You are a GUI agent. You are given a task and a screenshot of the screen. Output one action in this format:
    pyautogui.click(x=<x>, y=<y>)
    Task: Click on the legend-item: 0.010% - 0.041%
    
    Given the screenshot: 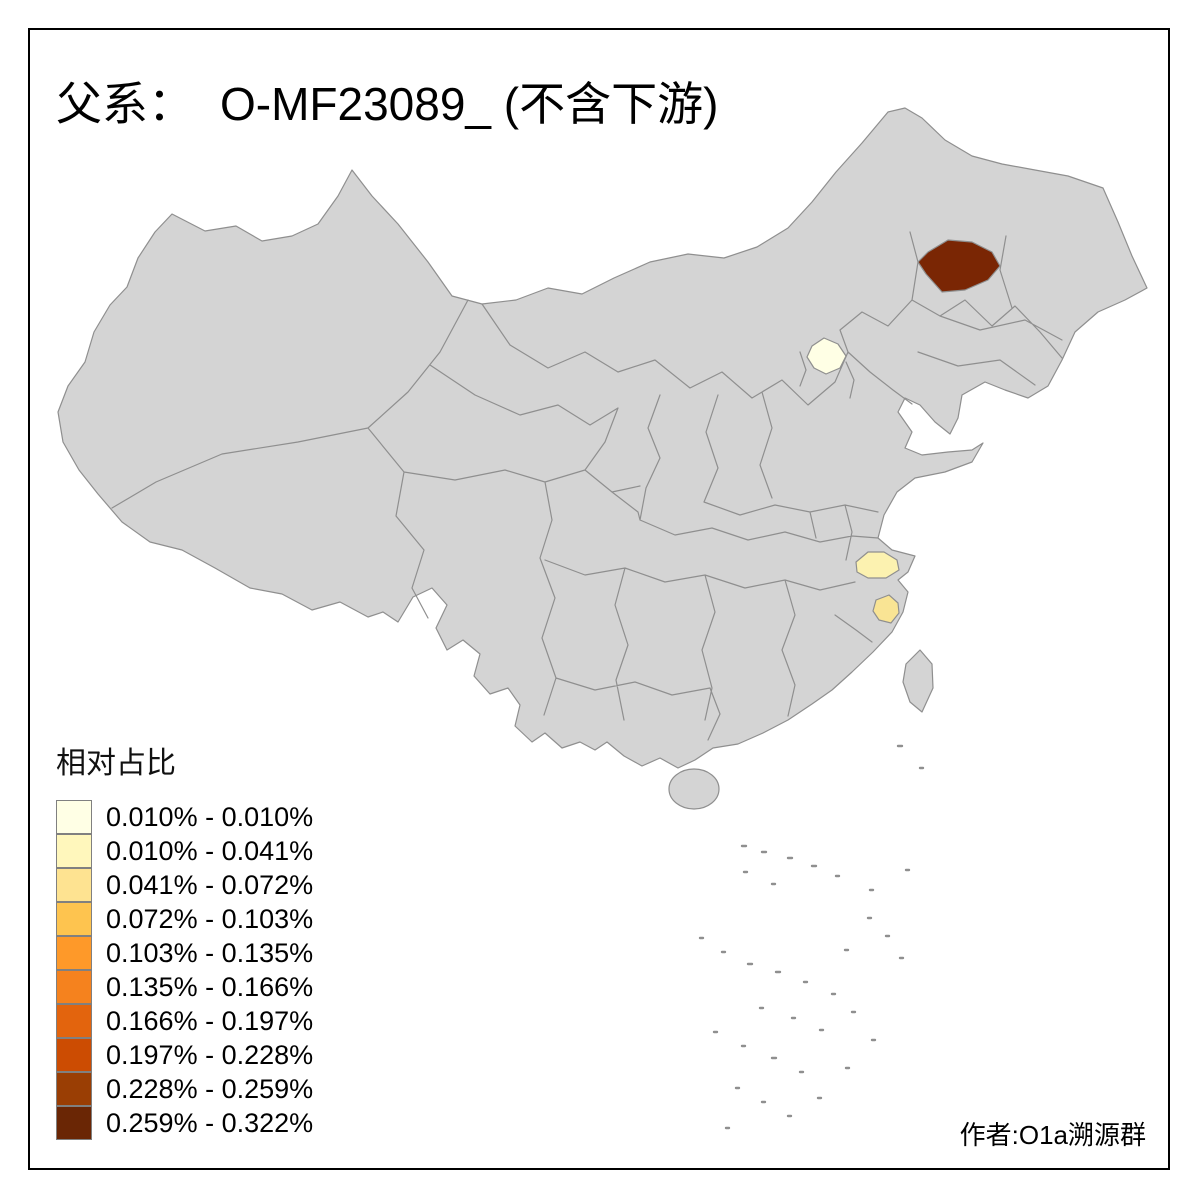 What is the action you would take?
    pyautogui.click(x=184, y=851)
    